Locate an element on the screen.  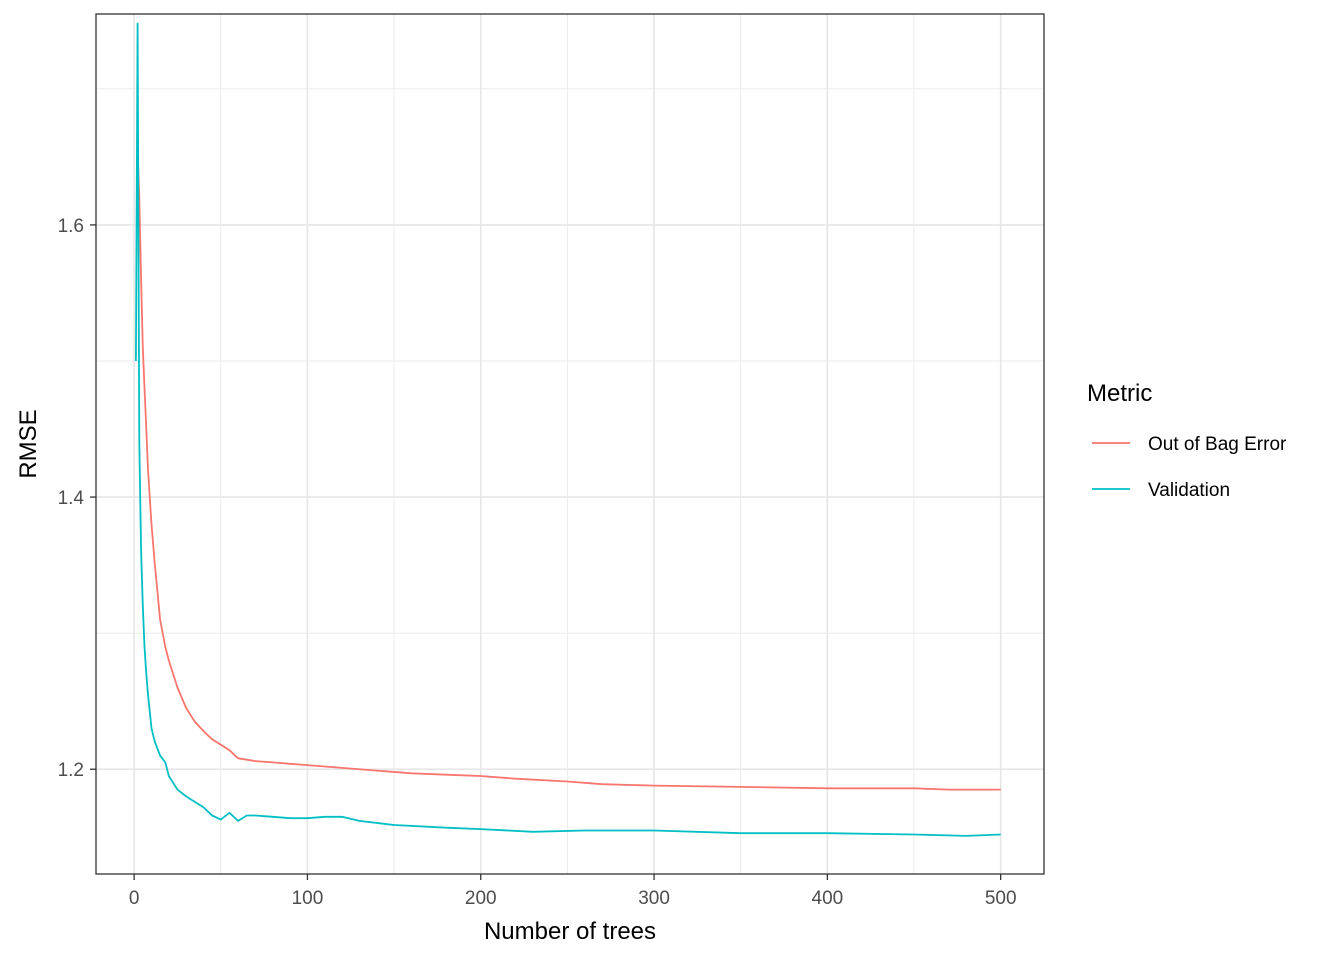
legend-label: Validation is located at coordinates (1189, 490).